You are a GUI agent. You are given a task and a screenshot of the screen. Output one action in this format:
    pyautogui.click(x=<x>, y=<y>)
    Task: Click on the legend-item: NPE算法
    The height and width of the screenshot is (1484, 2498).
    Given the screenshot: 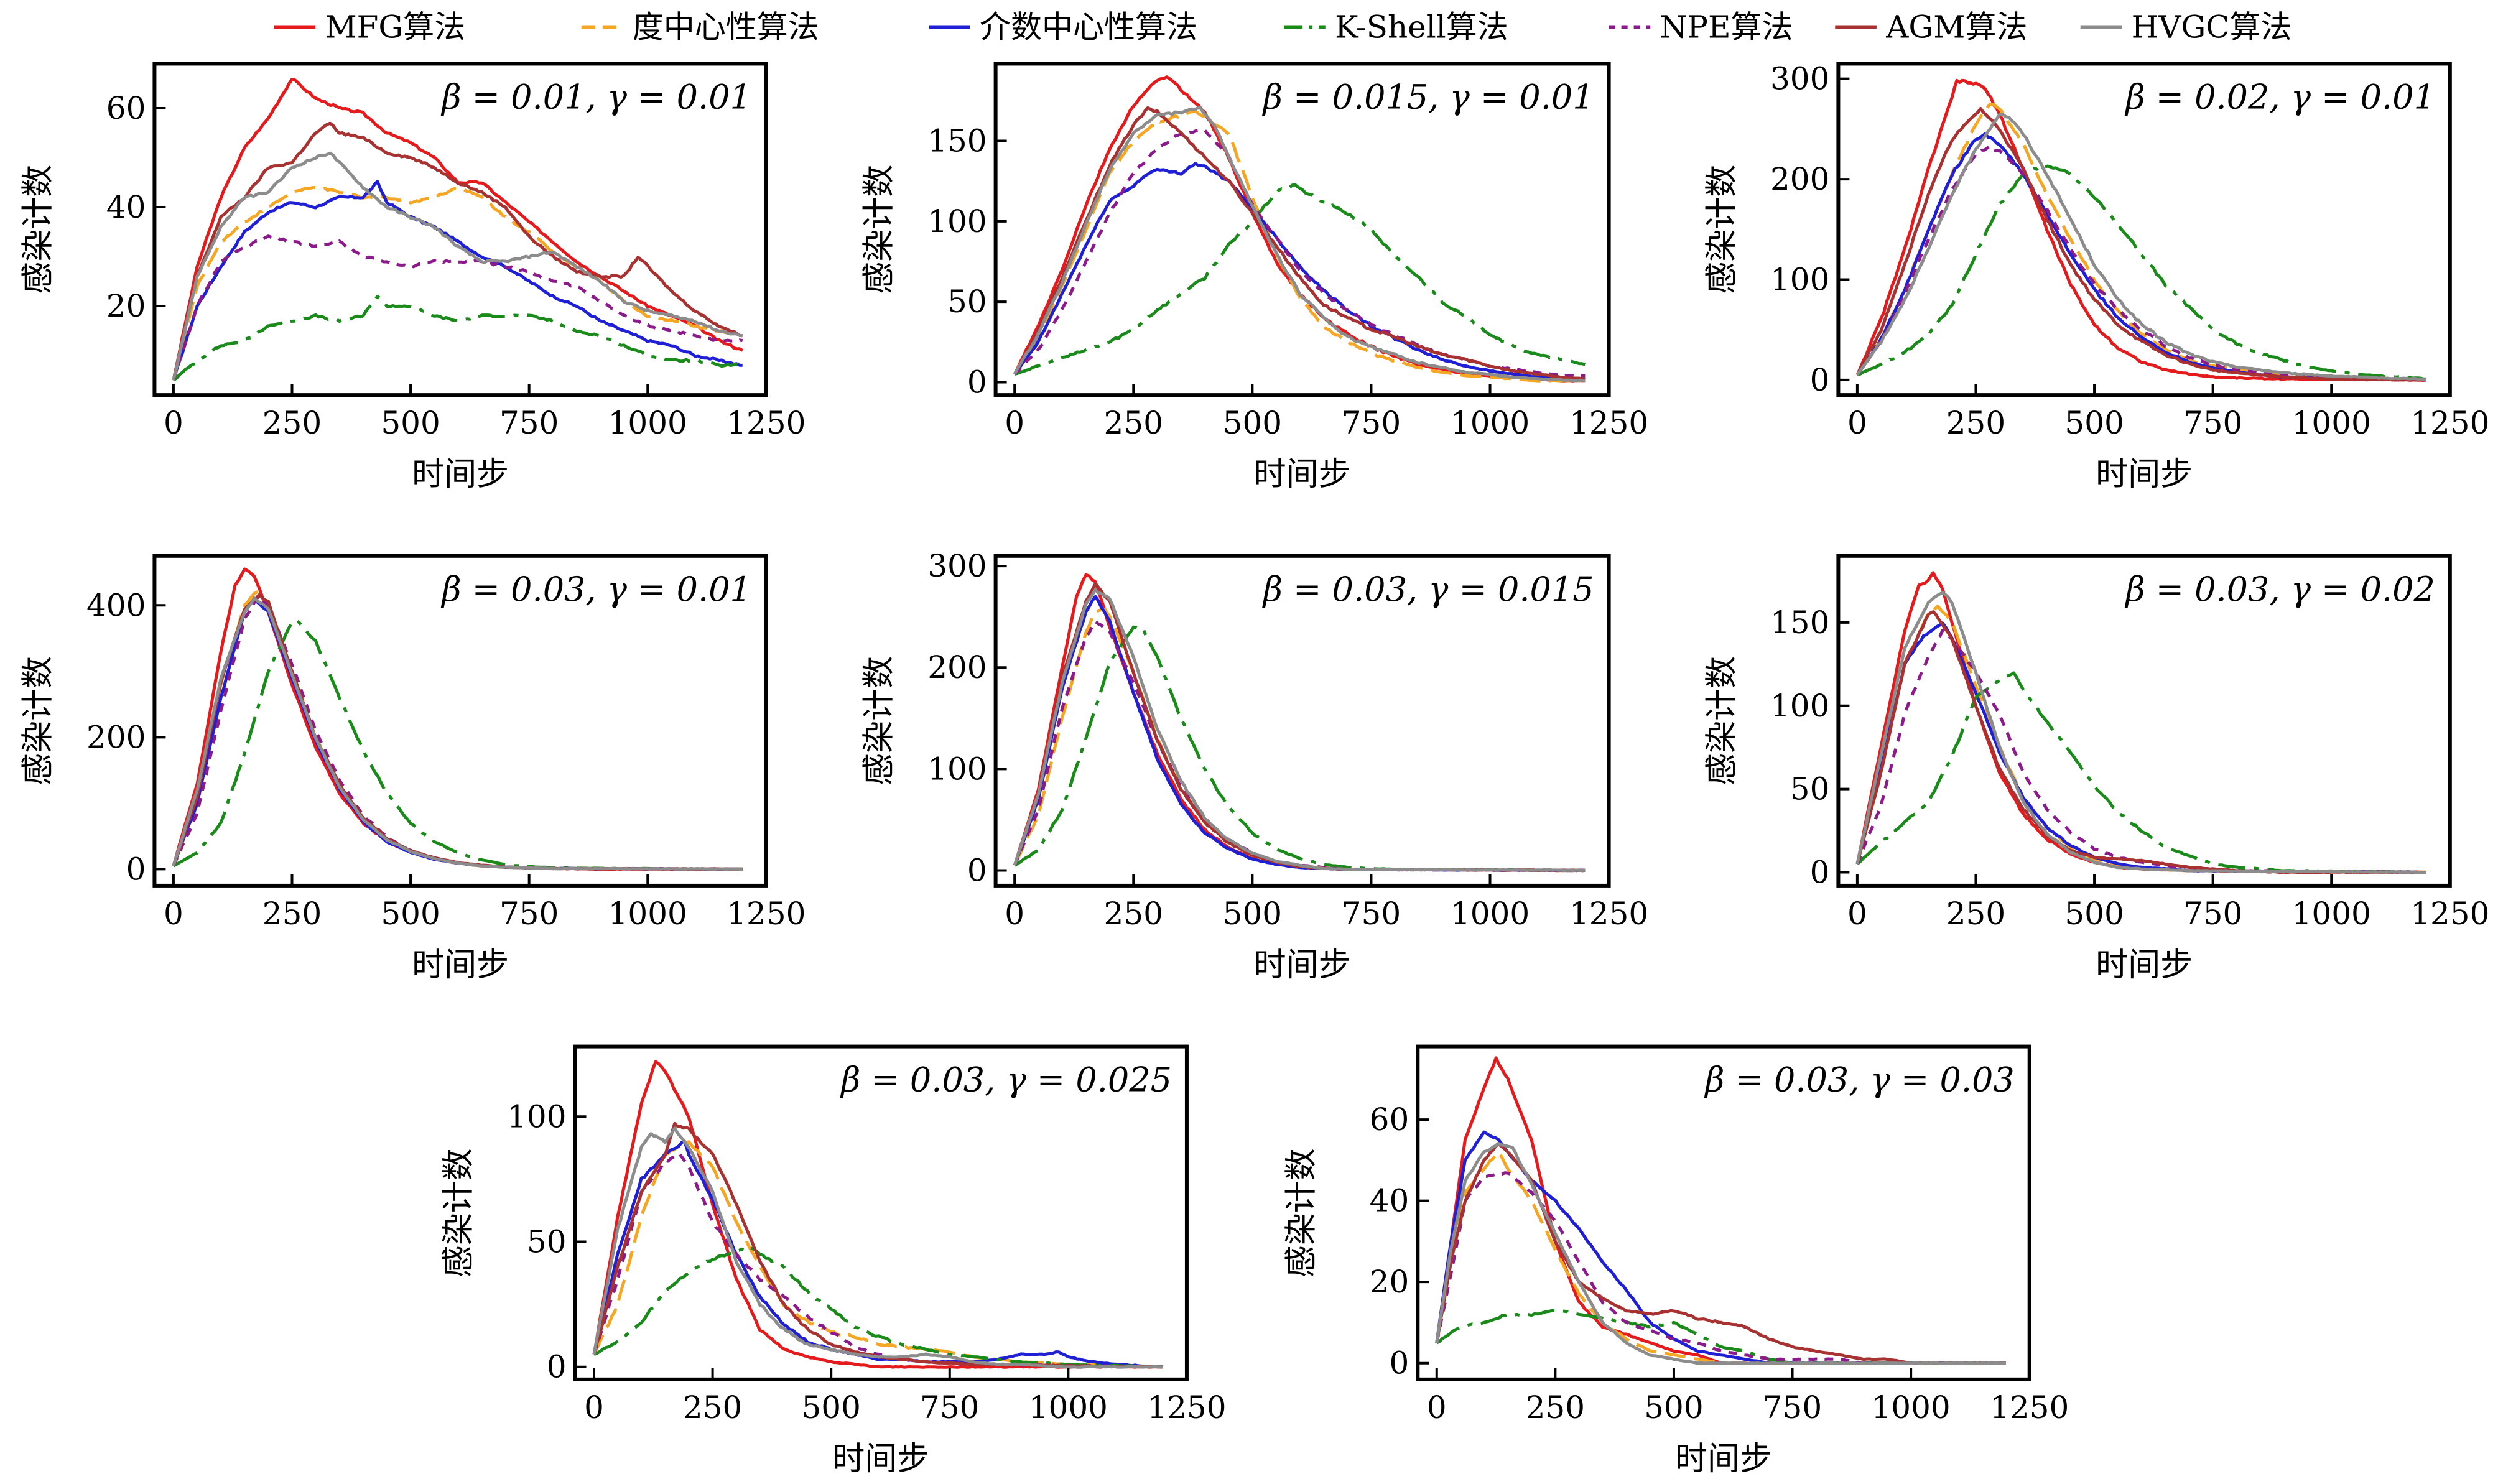 What is the action you would take?
    pyautogui.click(x=1701, y=27)
    